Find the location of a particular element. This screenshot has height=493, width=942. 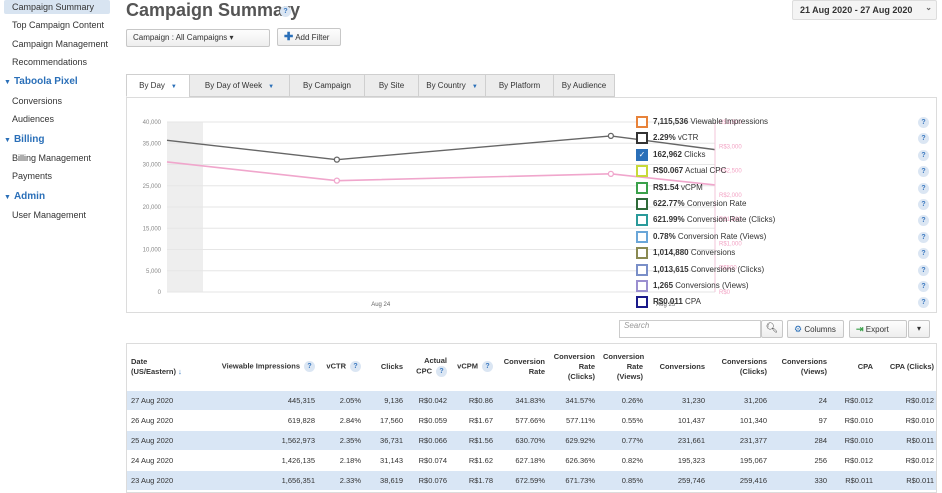

sidebar-section-billing: ▼ Billing is located at coordinates (24, 139).